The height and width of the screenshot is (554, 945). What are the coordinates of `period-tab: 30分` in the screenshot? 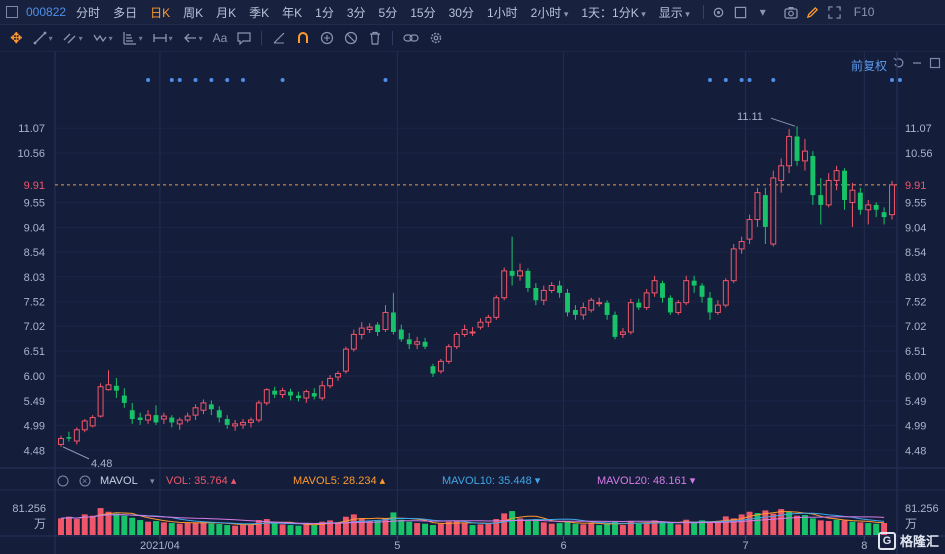 It's located at (461, 12).